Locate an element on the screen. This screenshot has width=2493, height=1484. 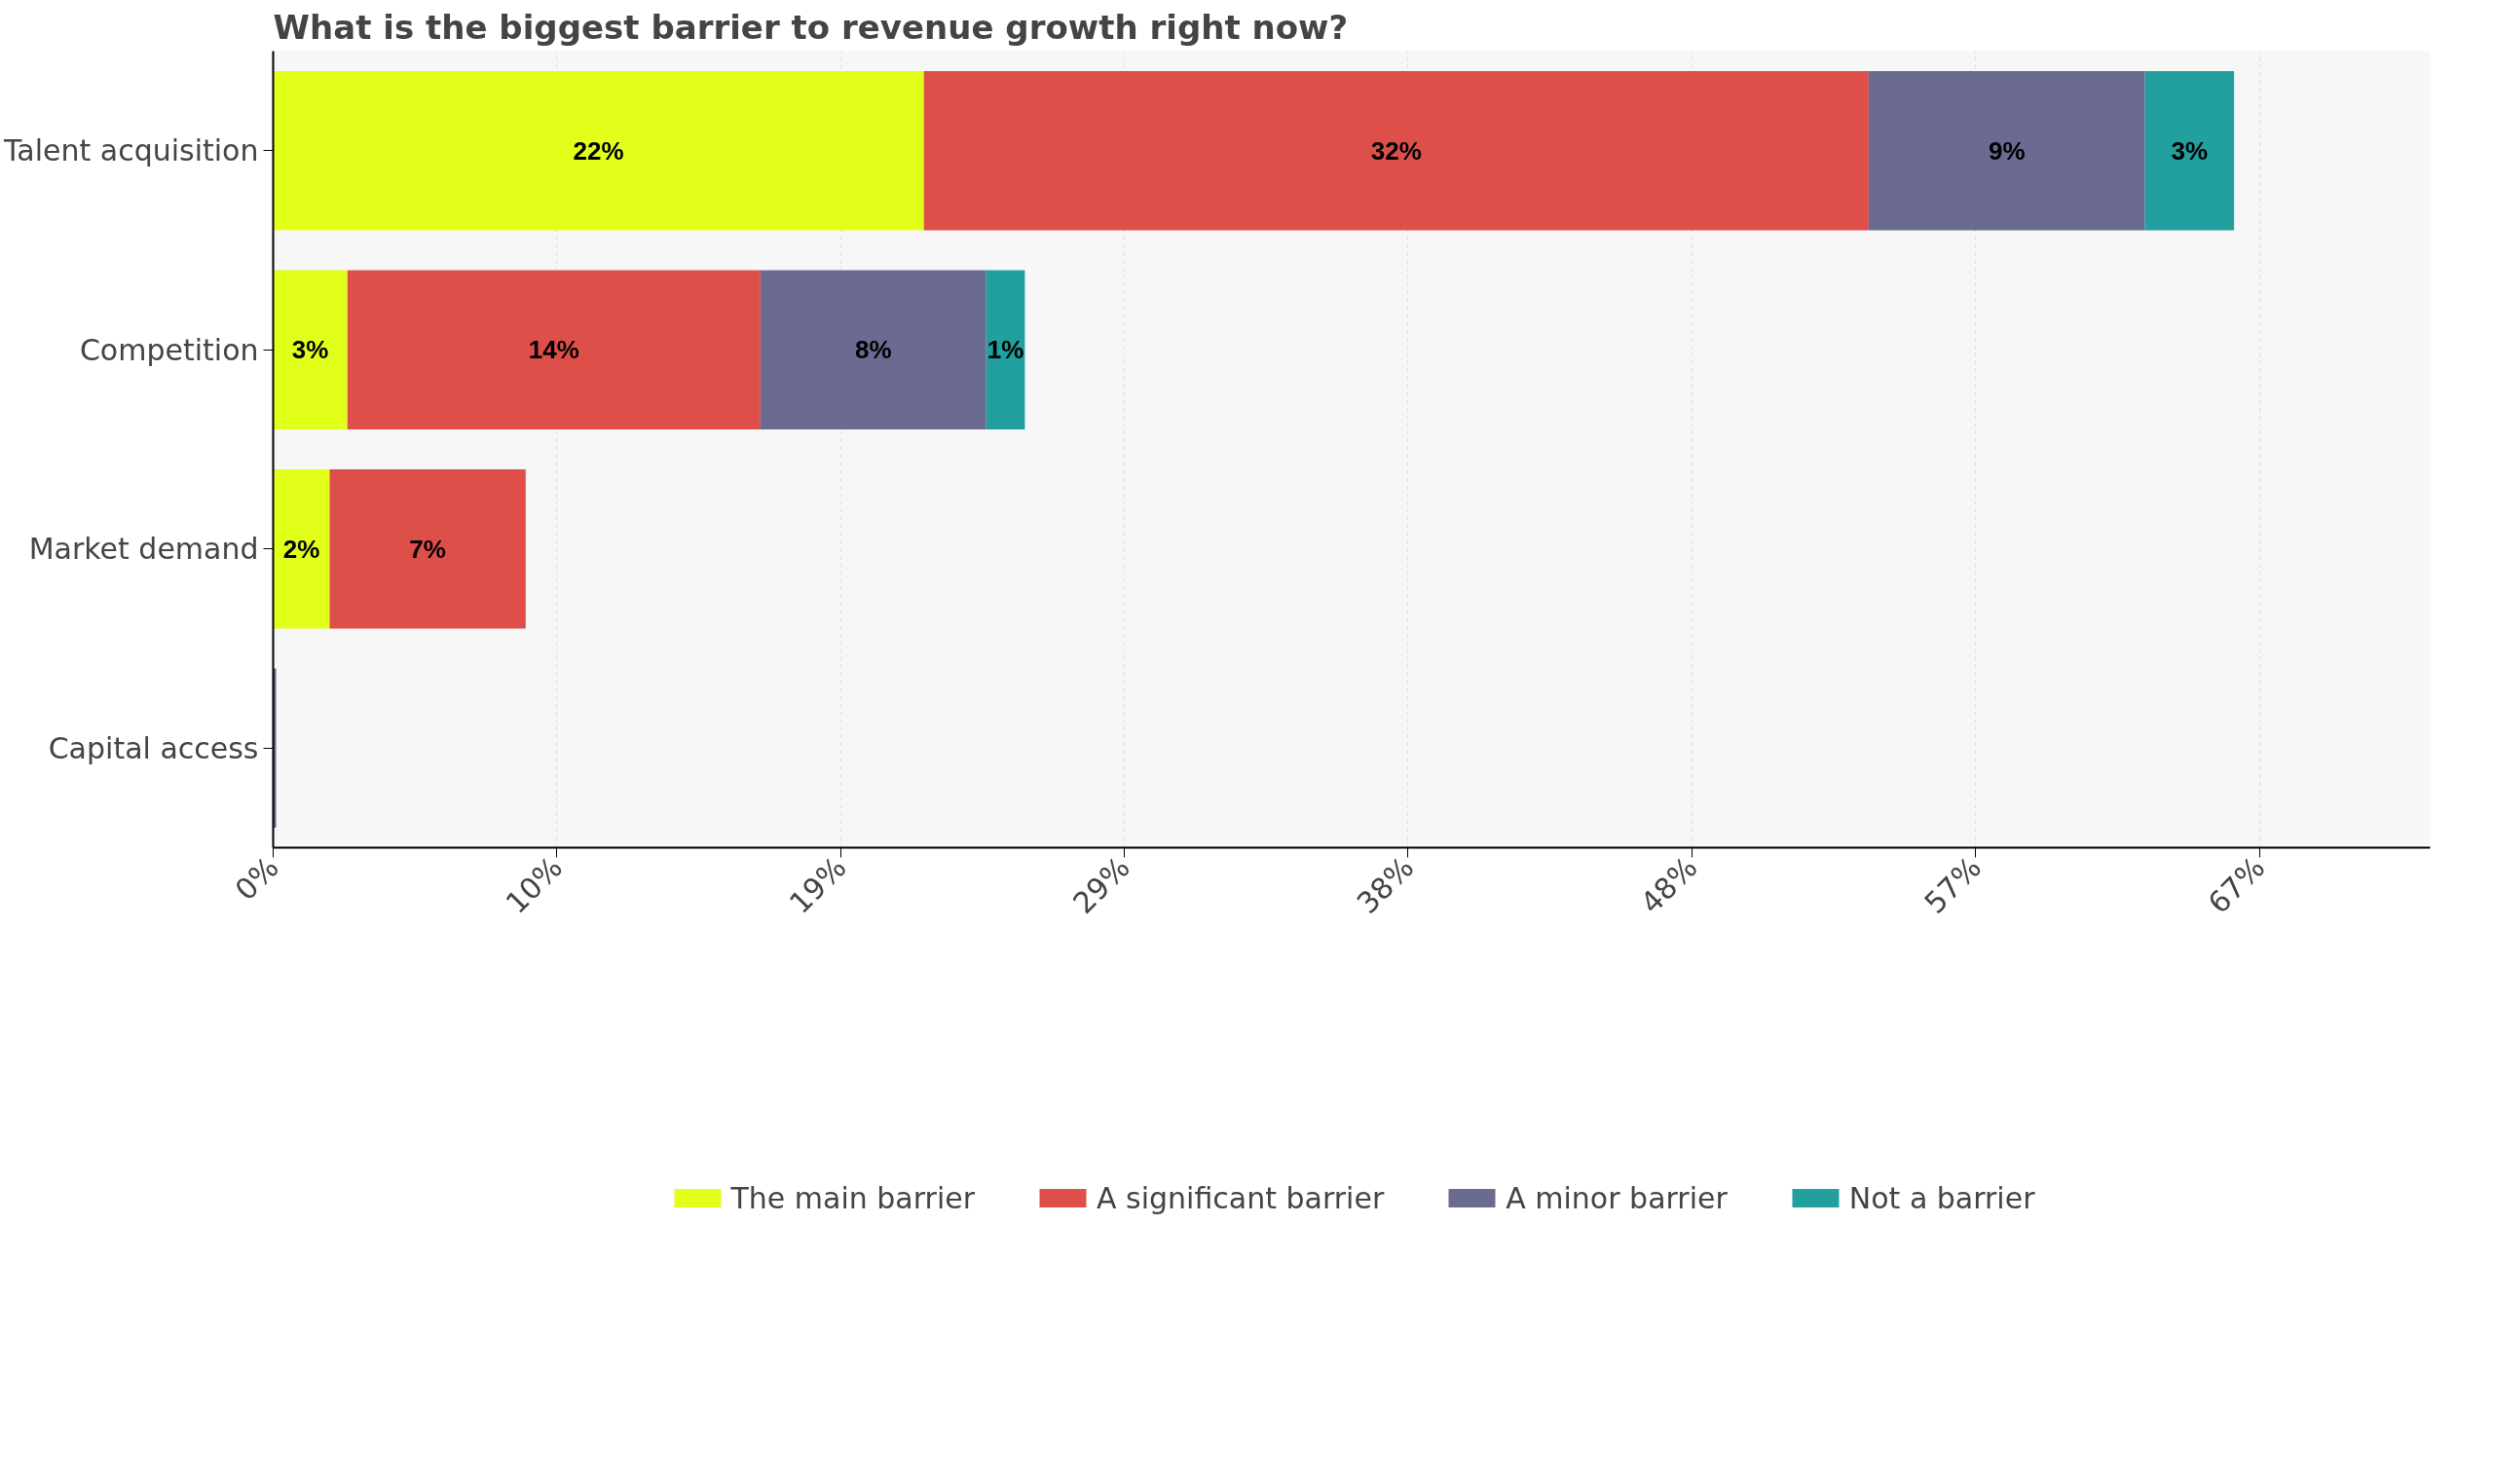
y-tick-label: Market demand is located at coordinates (143, 549).